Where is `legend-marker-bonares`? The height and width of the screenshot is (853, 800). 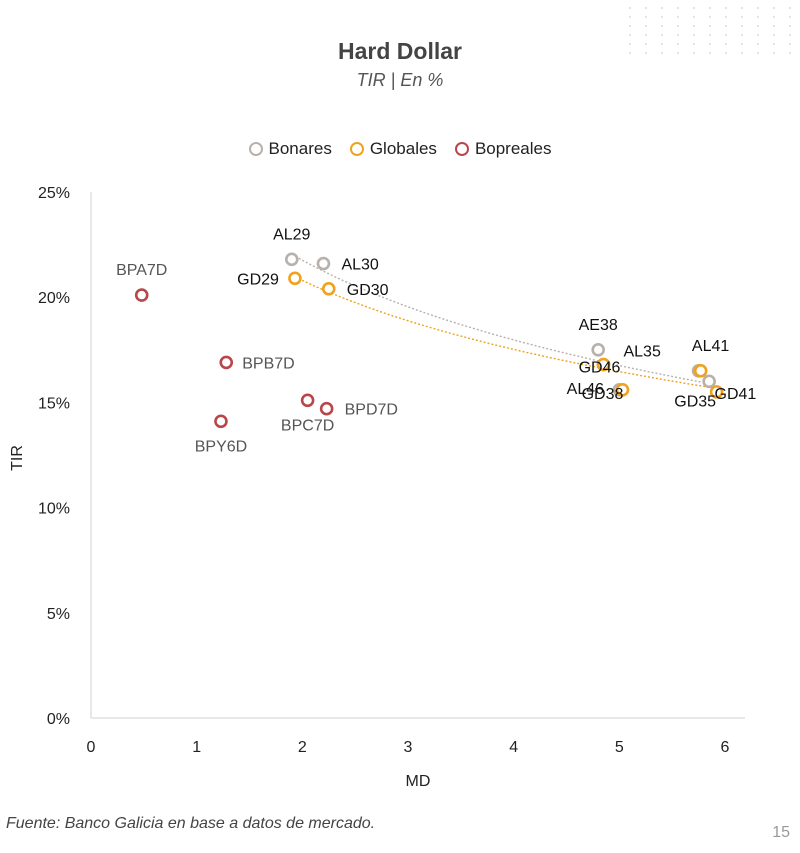 legend-marker-bonares is located at coordinates (255, 149).